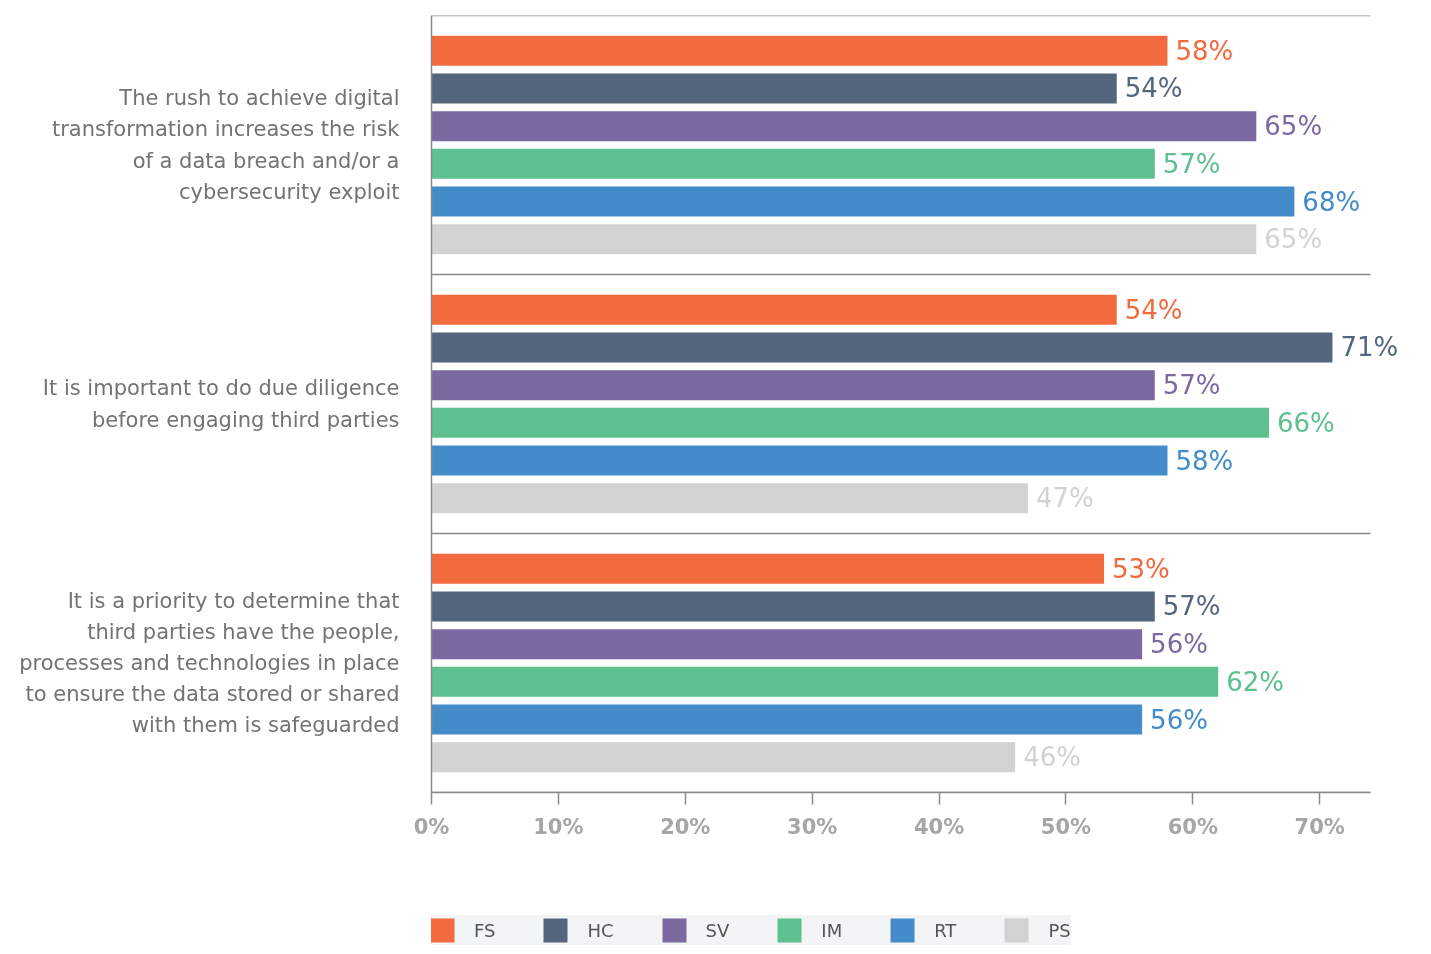 This screenshot has height=954, width=1431. What do you see at coordinates (1141, 568) in the screenshot?
I see `data-label: 53%` at bounding box center [1141, 568].